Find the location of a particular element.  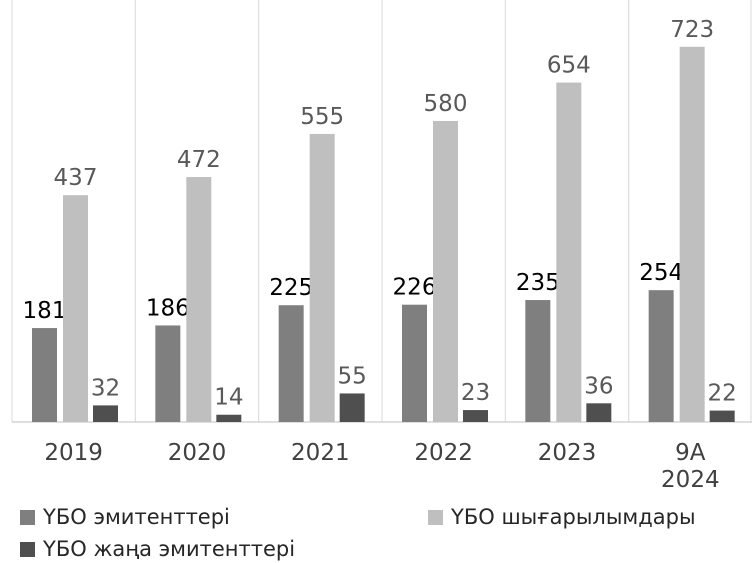

data-label: 186 is located at coordinates (168, 308).